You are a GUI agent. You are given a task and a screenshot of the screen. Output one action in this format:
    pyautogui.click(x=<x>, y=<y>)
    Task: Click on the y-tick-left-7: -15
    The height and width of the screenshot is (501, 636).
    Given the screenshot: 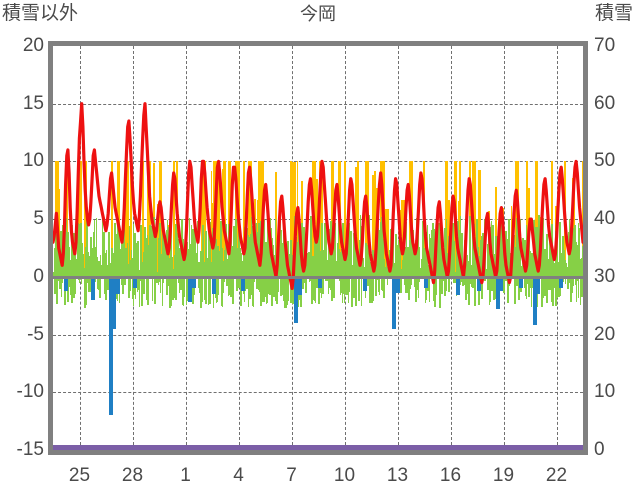 What is the action you would take?
    pyautogui.click(x=30, y=449)
    